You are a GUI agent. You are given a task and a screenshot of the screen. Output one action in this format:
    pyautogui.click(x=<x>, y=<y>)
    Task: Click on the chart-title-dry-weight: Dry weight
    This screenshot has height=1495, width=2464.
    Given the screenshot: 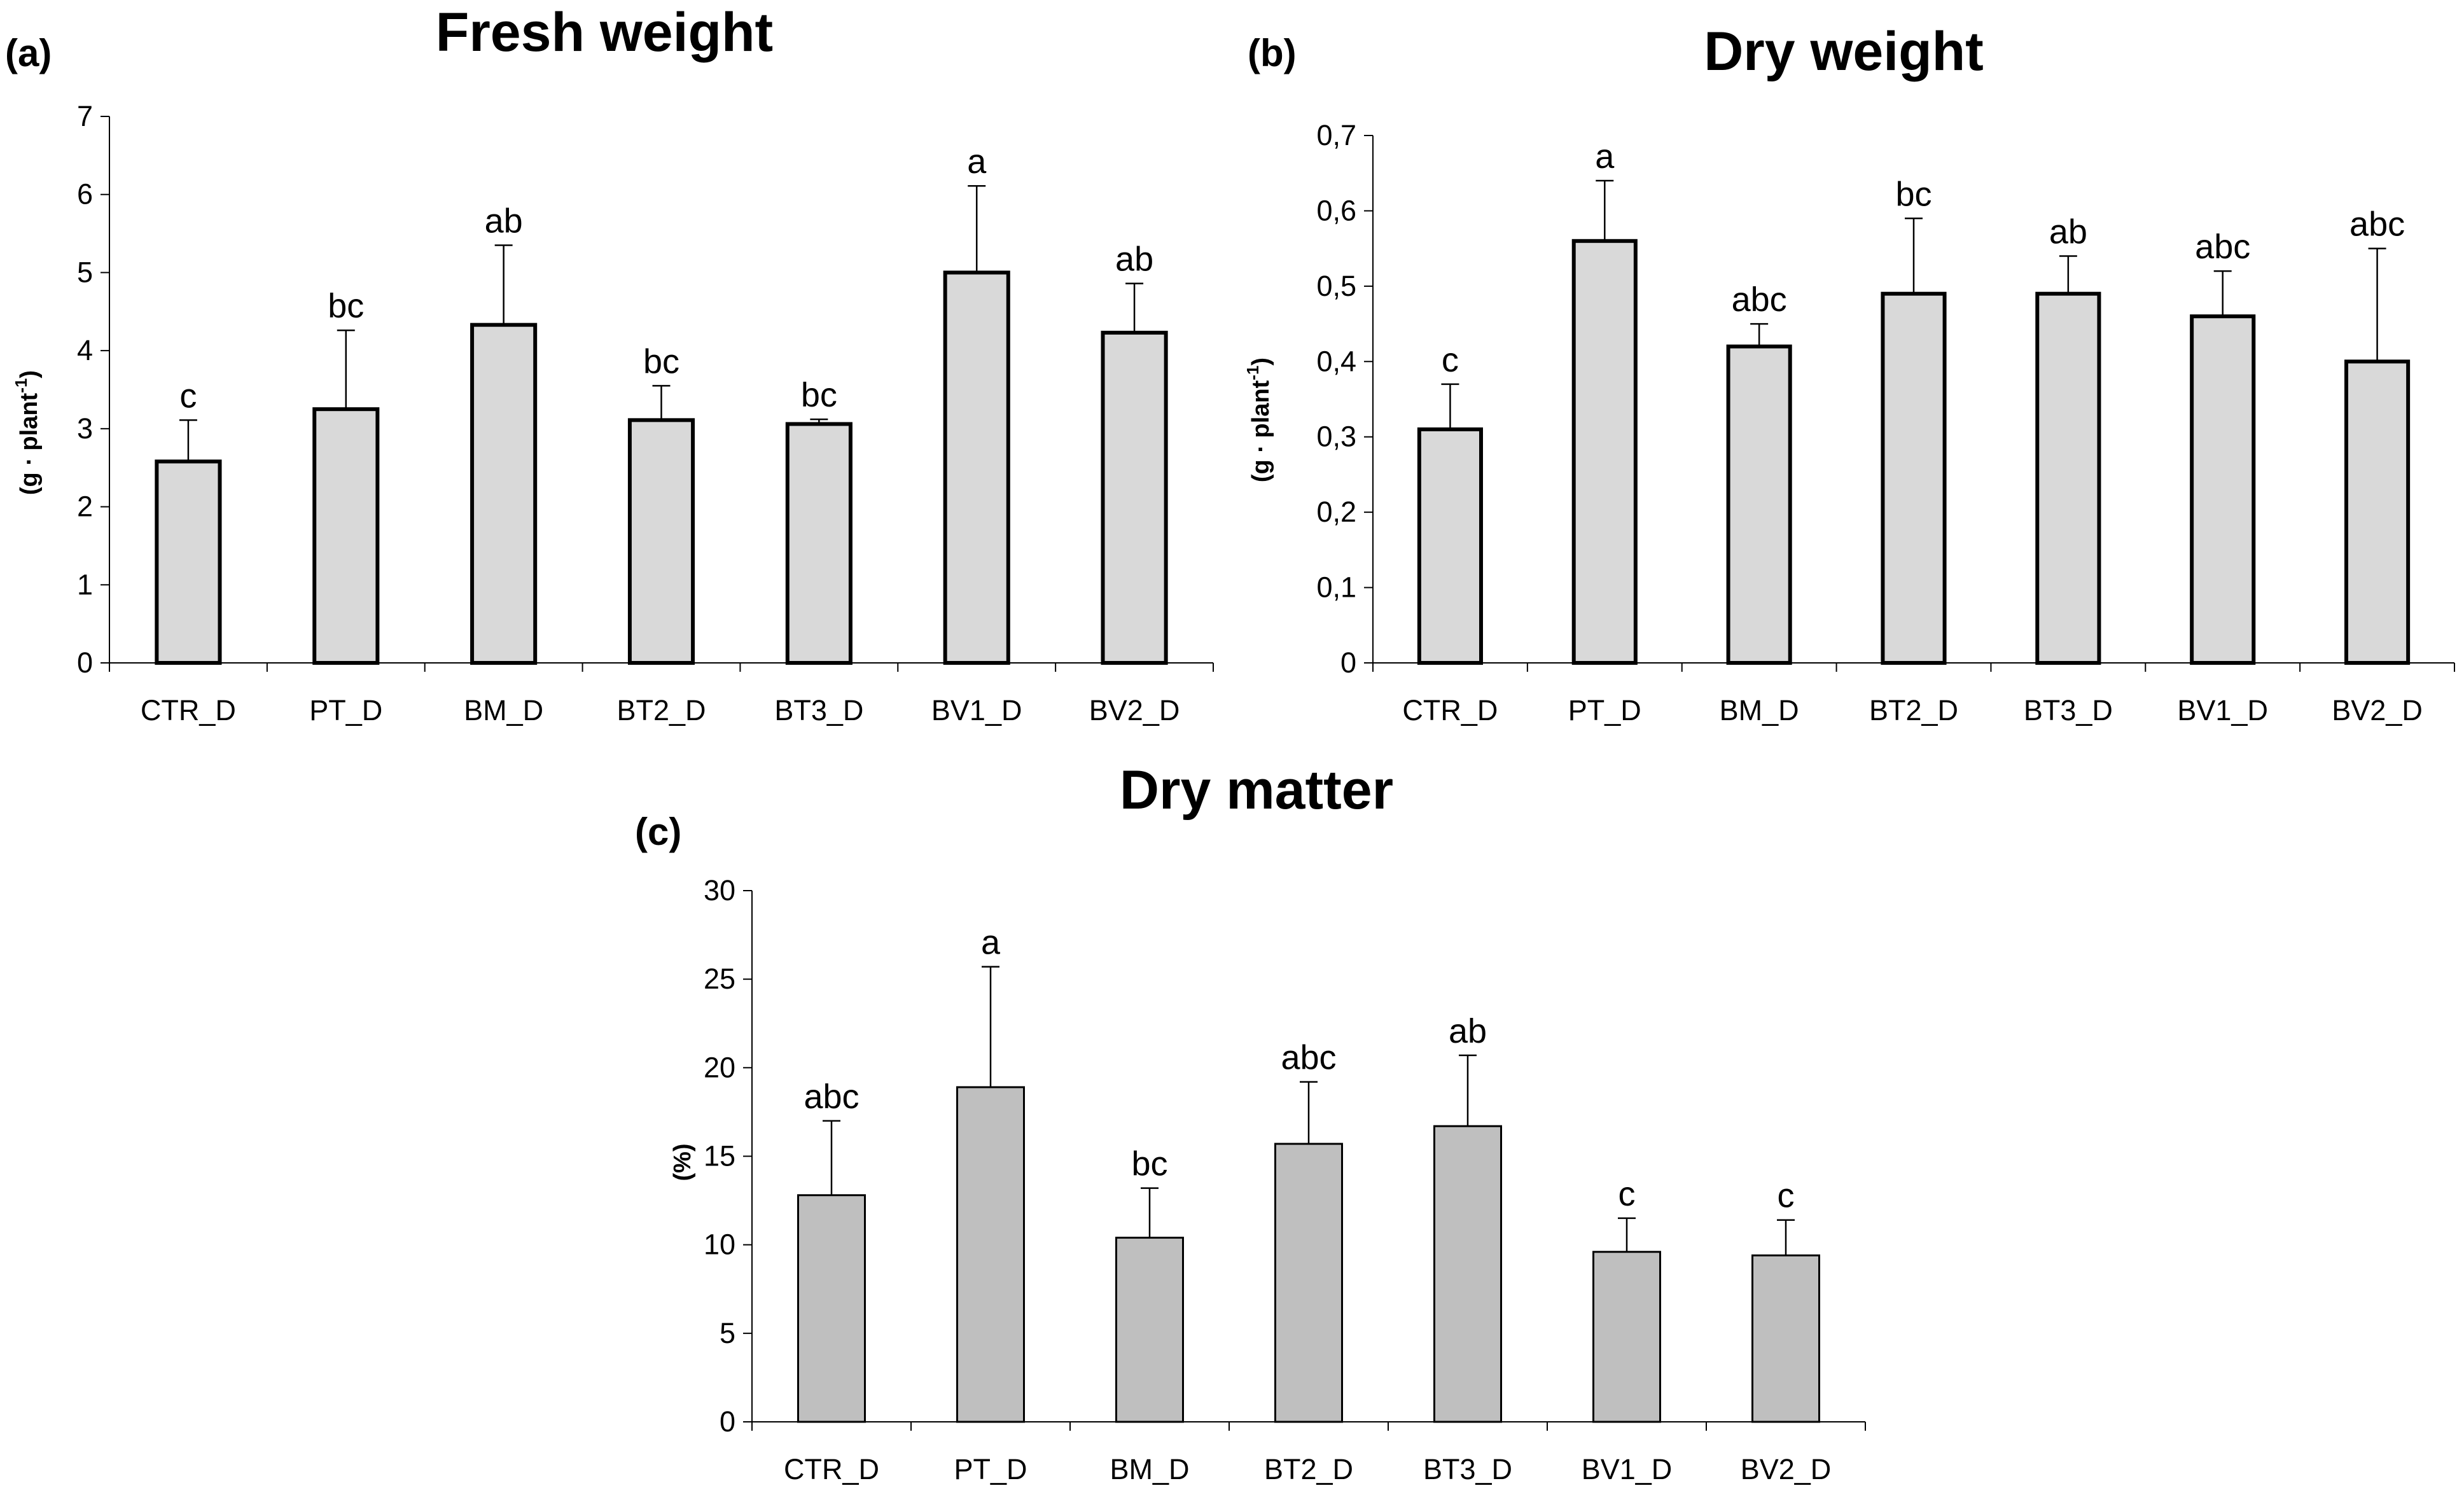 What is the action you would take?
    pyautogui.click(x=1844, y=51)
    